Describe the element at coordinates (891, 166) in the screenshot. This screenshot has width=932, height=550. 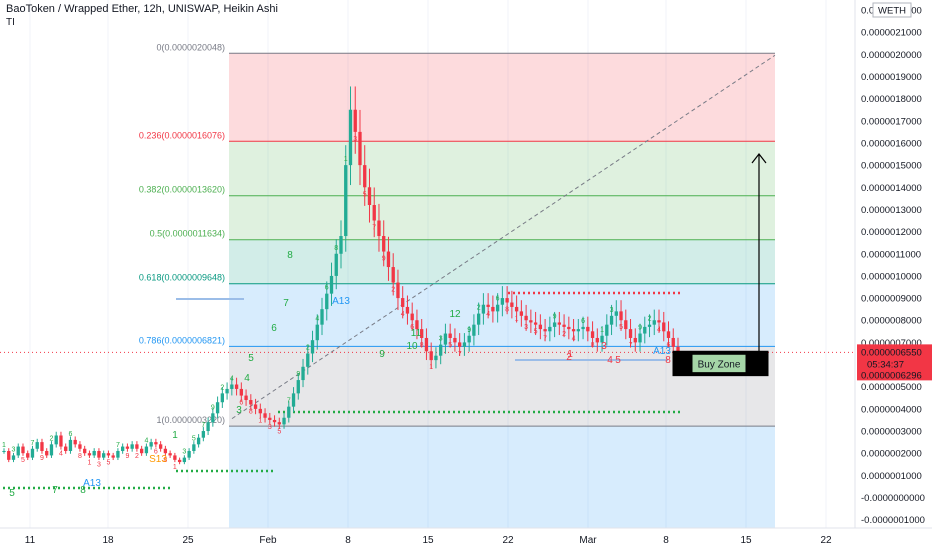
I see `price-tick-label: 0.0000015000` at that location.